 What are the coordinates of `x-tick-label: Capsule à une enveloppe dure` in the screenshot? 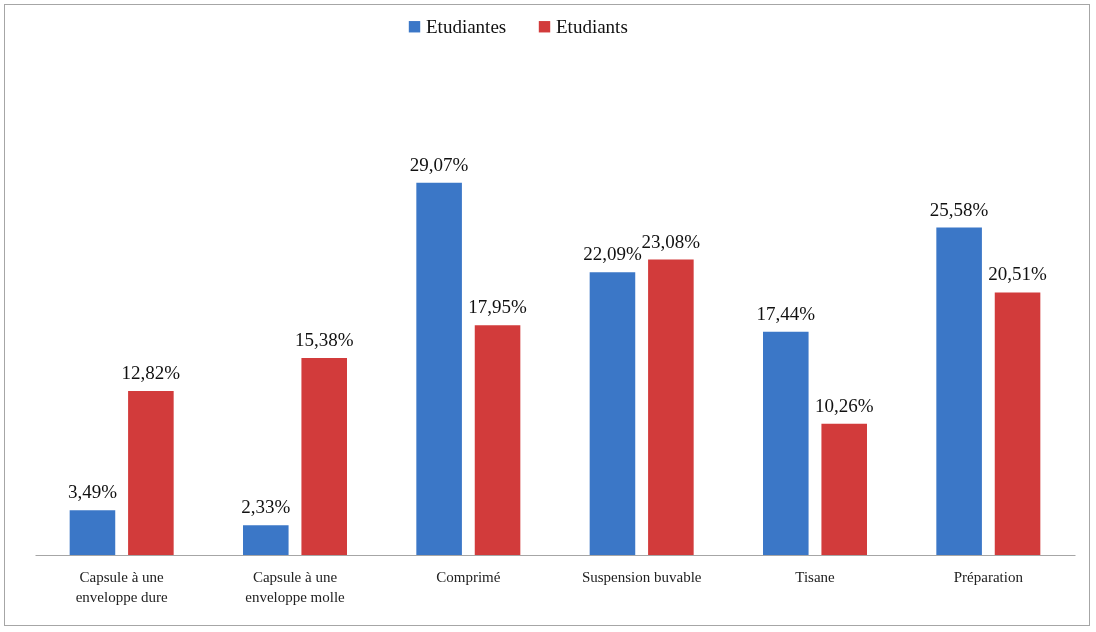 It's located at (122, 586).